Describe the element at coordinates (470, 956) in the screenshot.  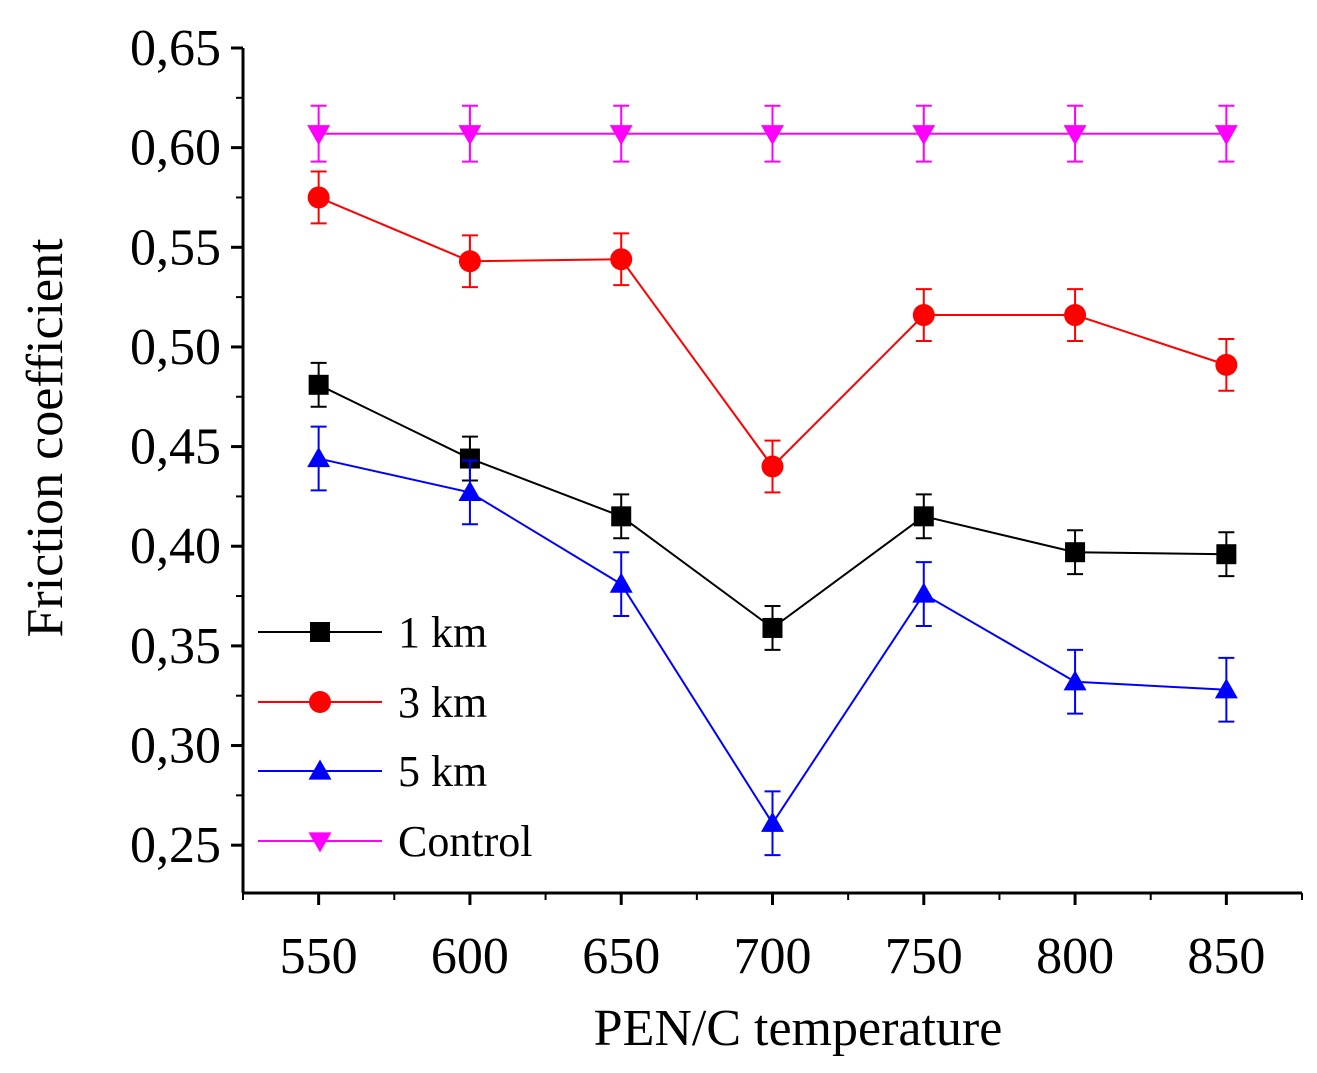
I see `x-tick-label: 600` at that location.